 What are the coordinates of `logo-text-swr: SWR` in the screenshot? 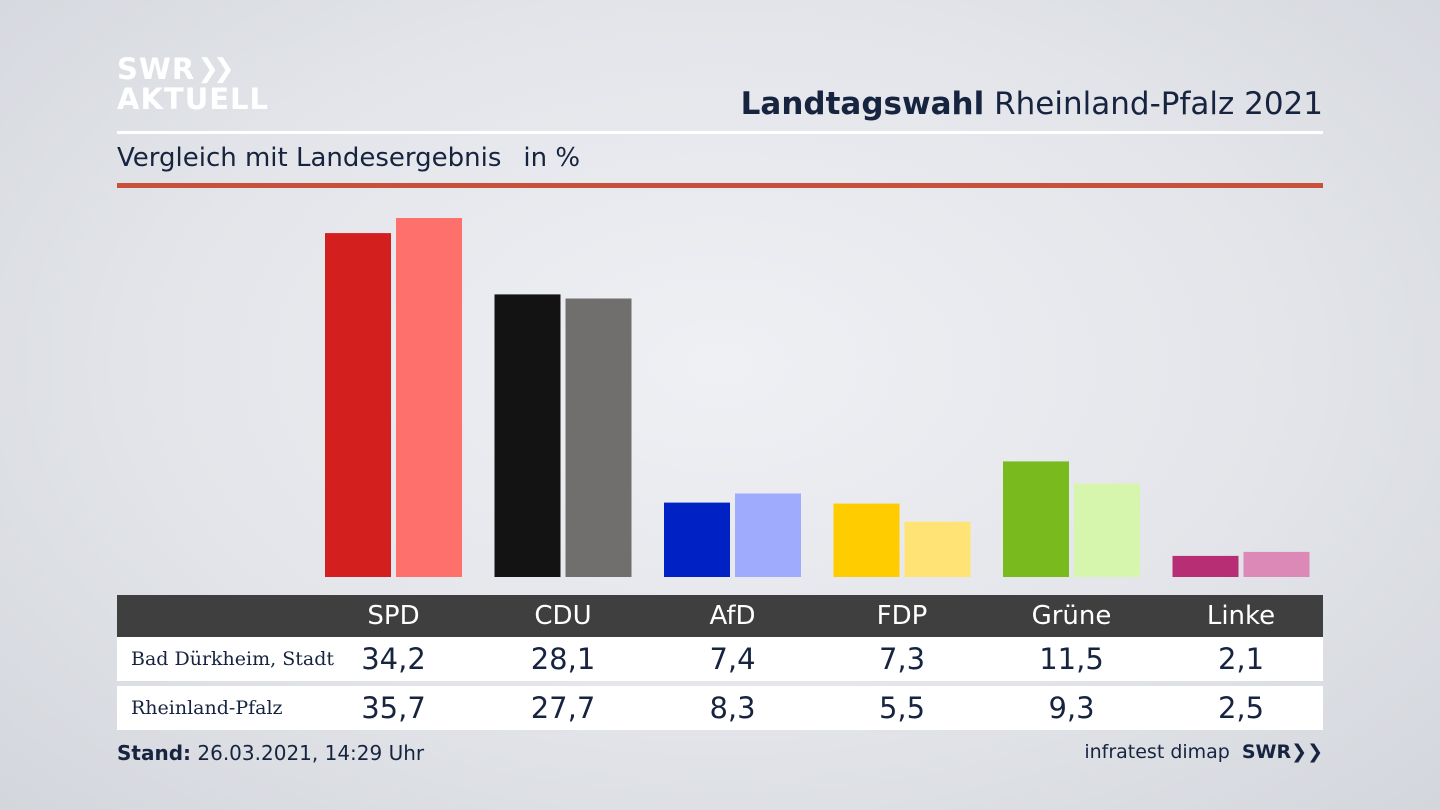 It's located at (156, 69).